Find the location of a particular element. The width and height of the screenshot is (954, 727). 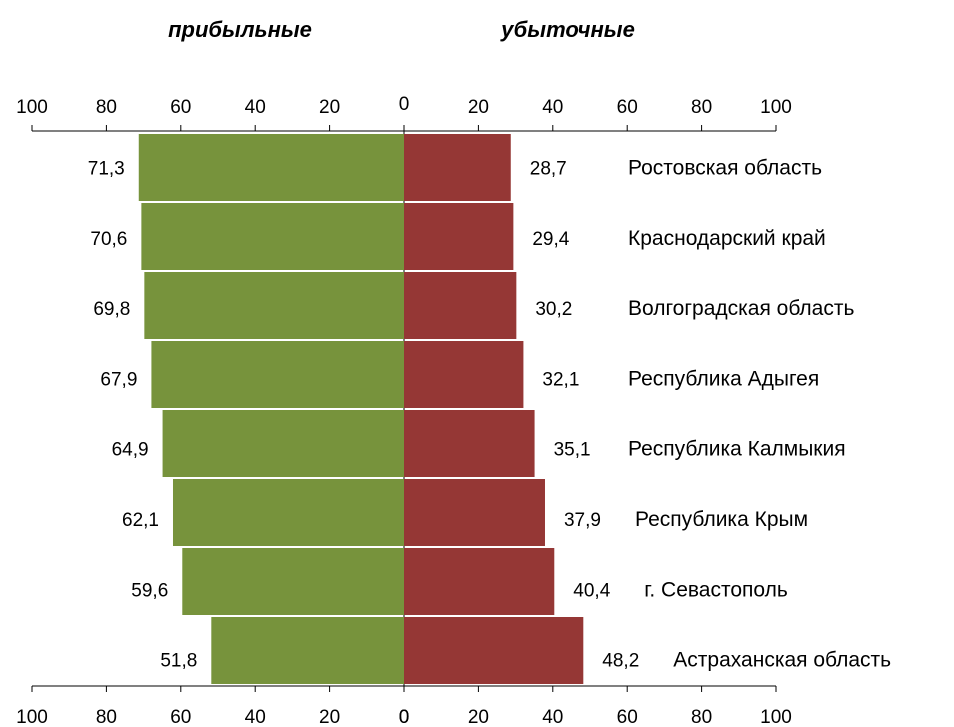

top-tick-label-left: 60 is located at coordinates (180, 107).